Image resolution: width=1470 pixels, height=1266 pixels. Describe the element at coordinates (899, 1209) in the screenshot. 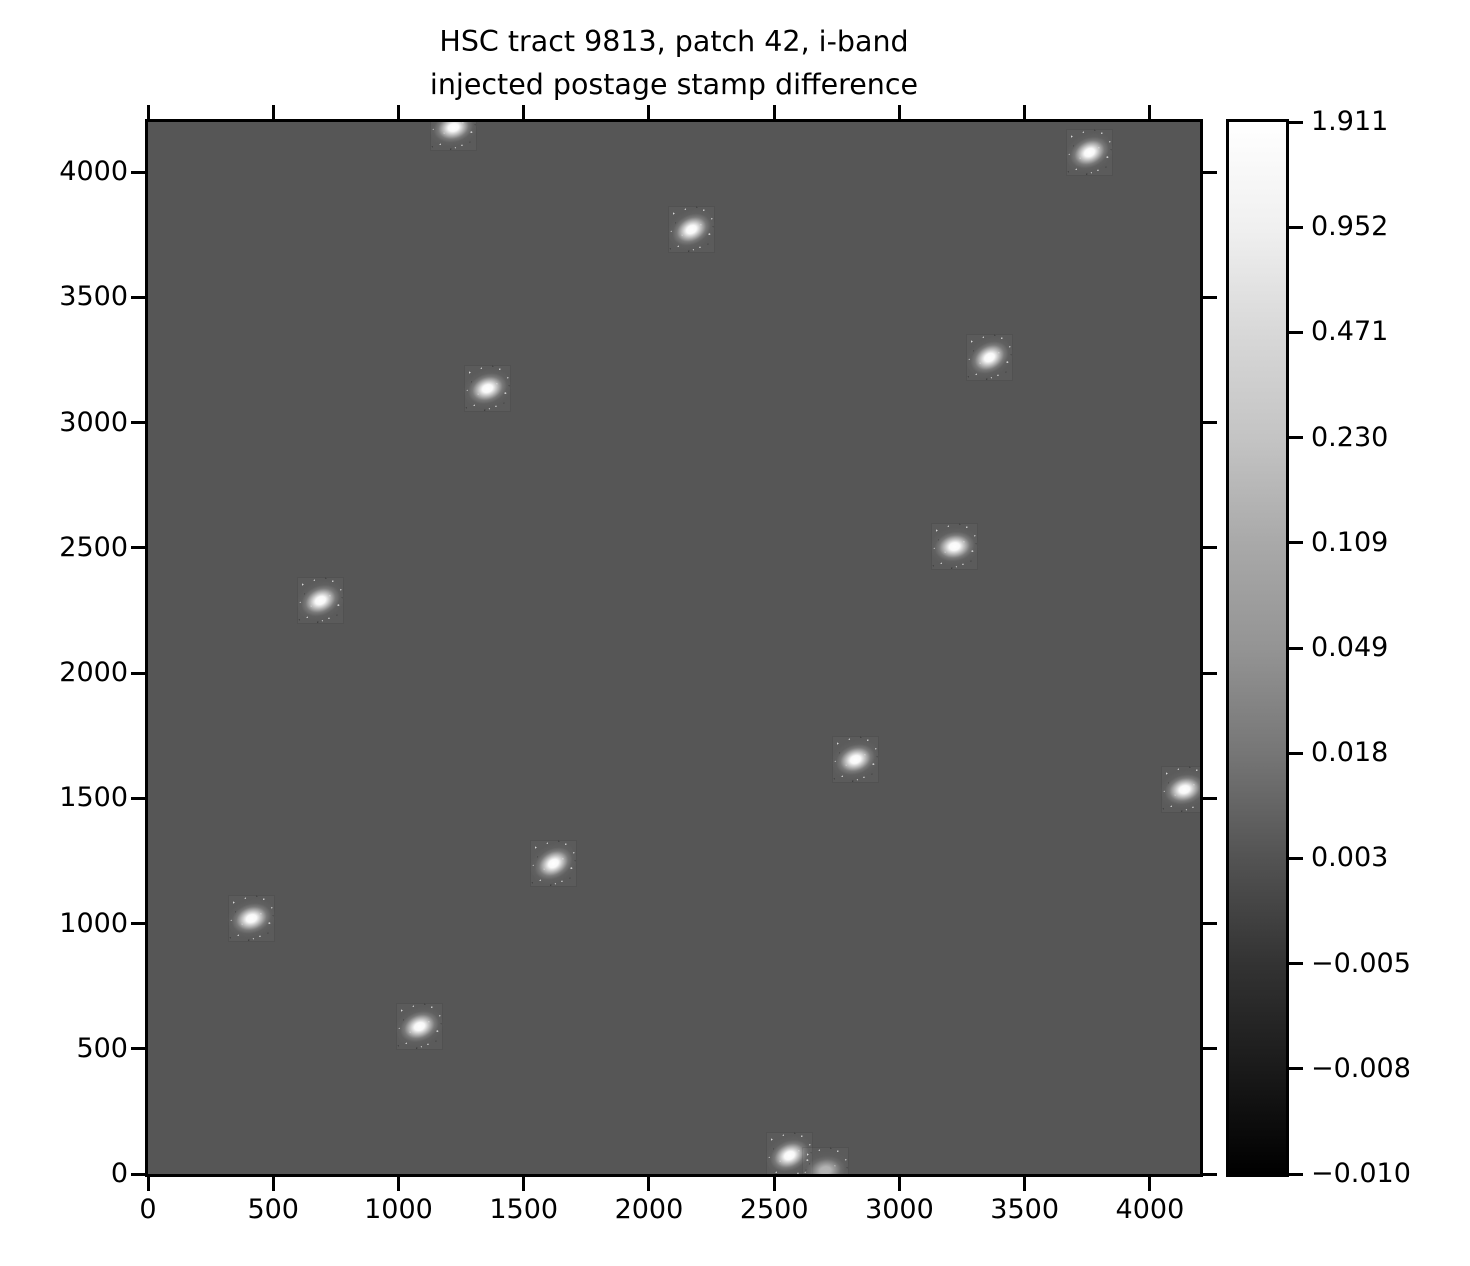

I see `x-axis-tick-label: 3000` at that location.